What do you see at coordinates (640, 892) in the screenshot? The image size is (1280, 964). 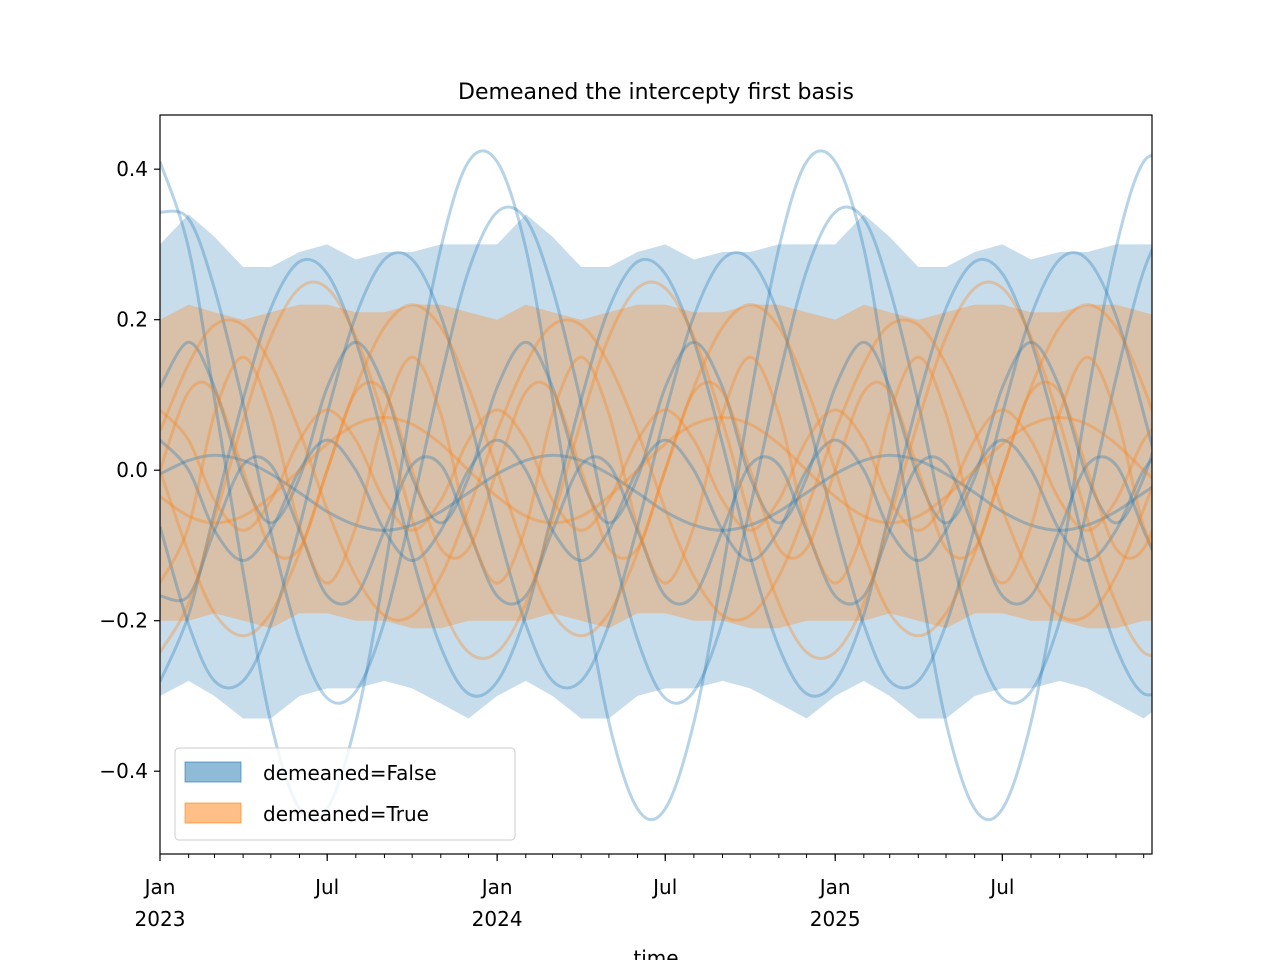 I see `x-axis: Jan 2023 Jul Jan 2024 Jul Jan 2025 Jul` at bounding box center [640, 892].